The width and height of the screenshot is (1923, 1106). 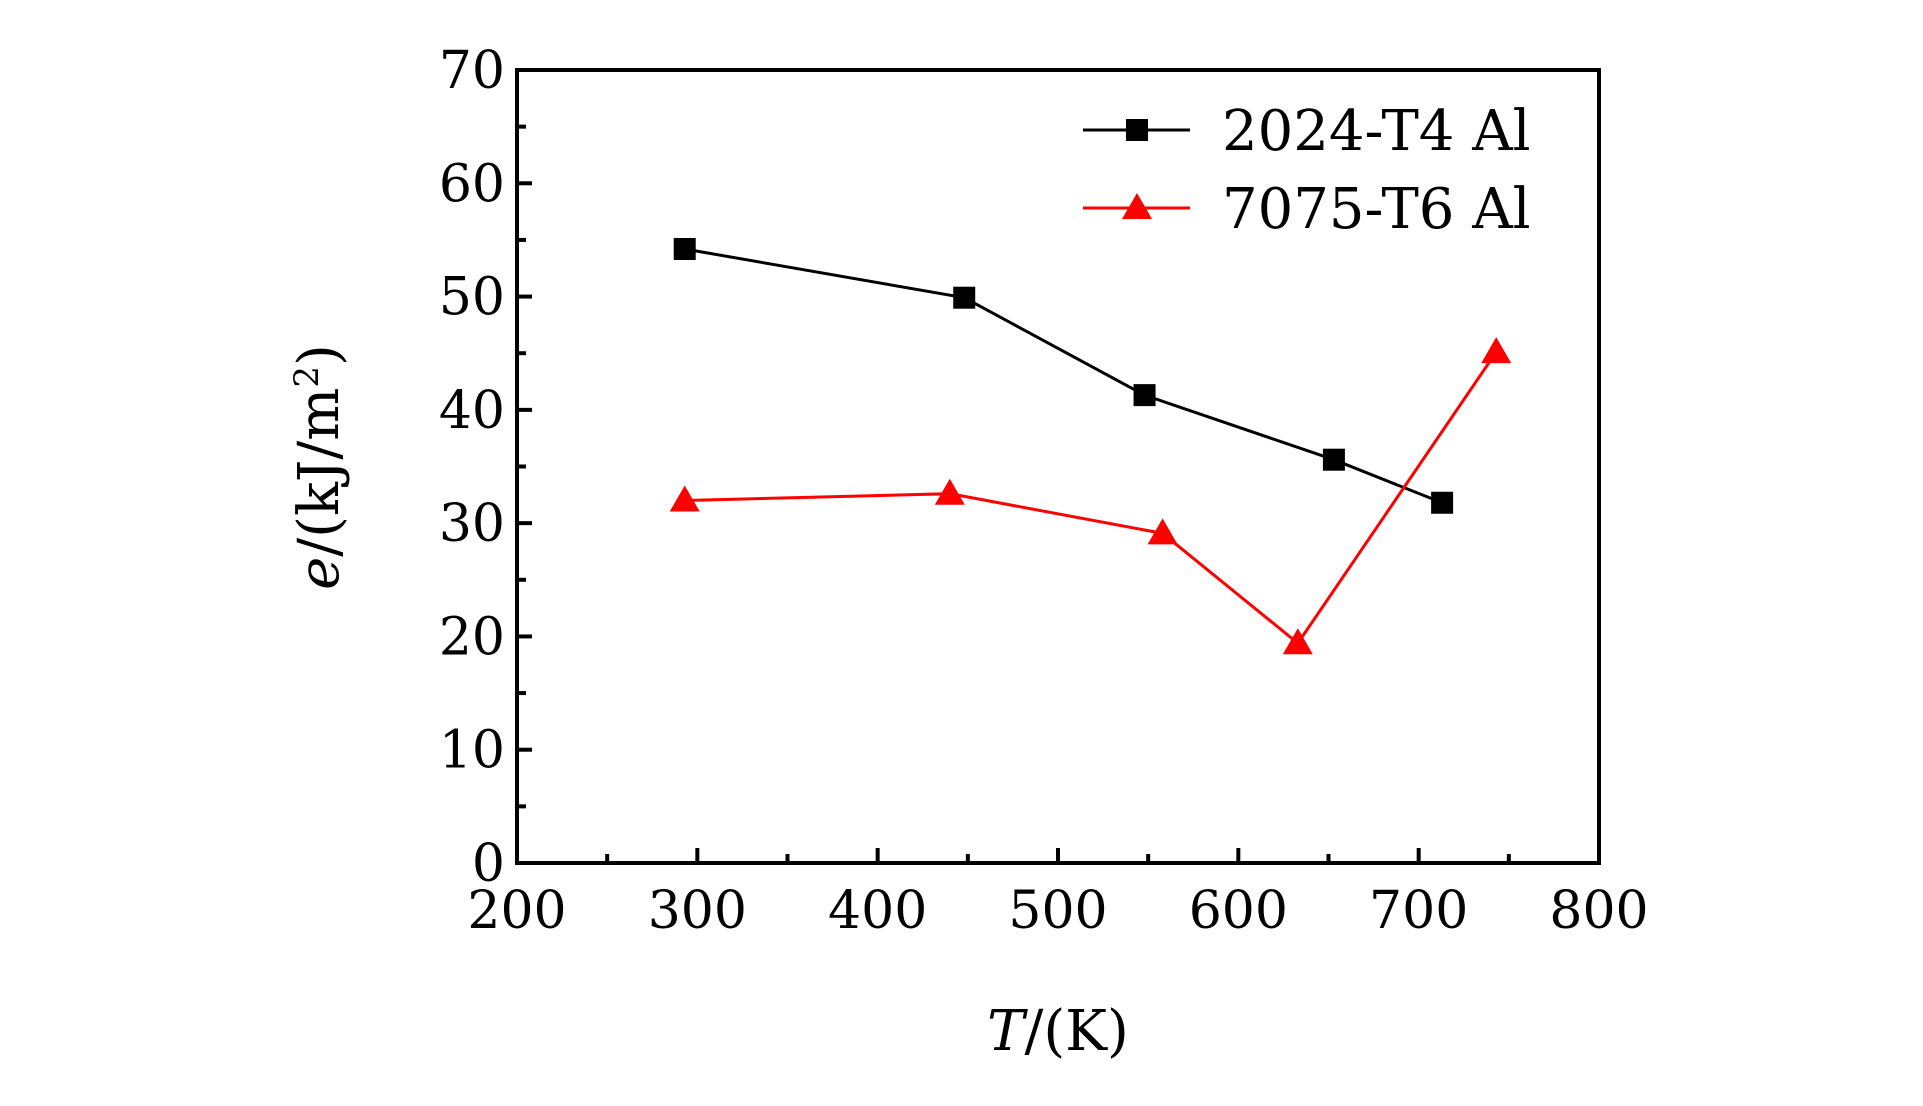 I want to click on y-tick-label: 60, so click(x=472, y=184).